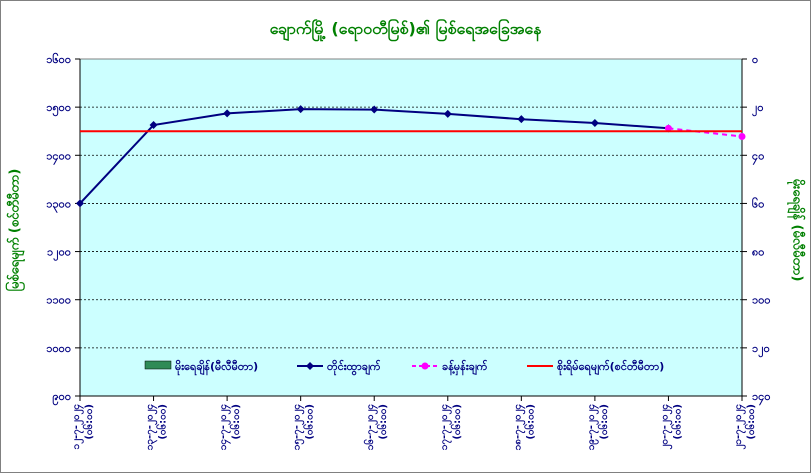 Image resolution: width=811 pixels, height=473 pixels. I want to click on y-tick-label-left: ၁၄၀၀, so click(58, 157).